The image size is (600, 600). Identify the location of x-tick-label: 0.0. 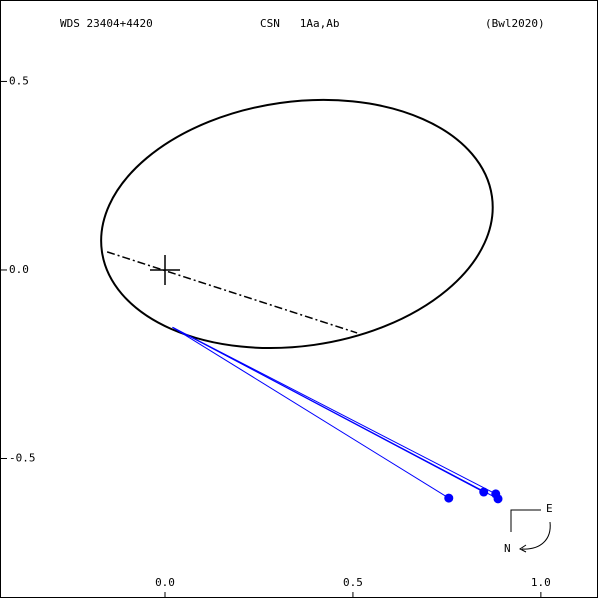
(165, 582).